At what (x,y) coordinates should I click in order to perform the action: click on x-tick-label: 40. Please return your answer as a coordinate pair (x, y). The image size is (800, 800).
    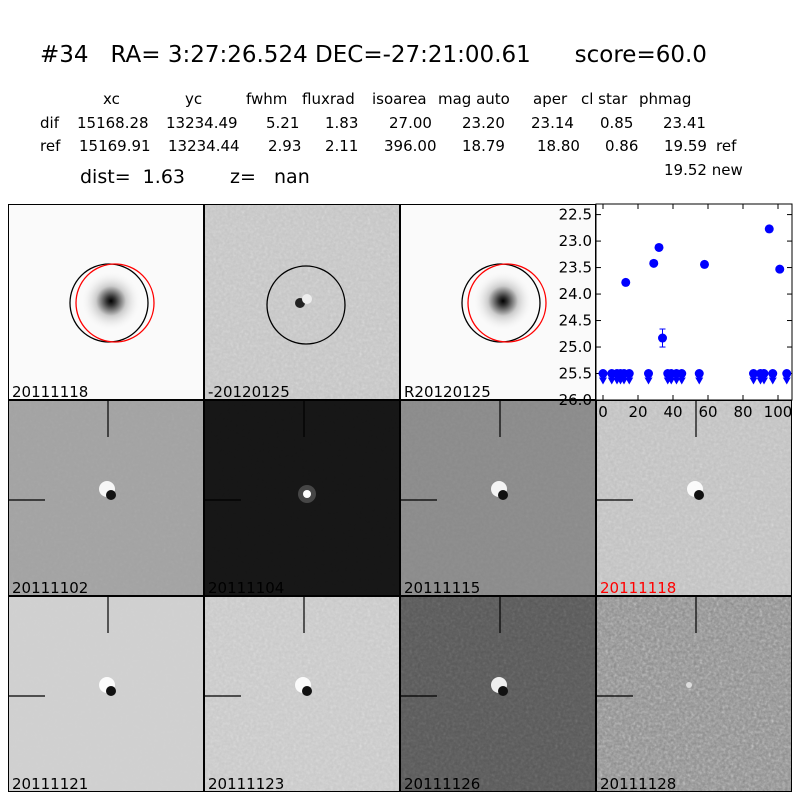
    Looking at the image, I should click on (672, 412).